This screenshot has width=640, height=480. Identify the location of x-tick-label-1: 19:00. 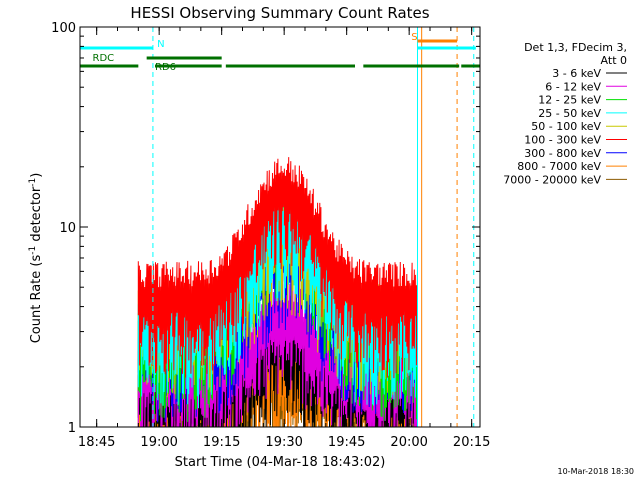
(158, 442).